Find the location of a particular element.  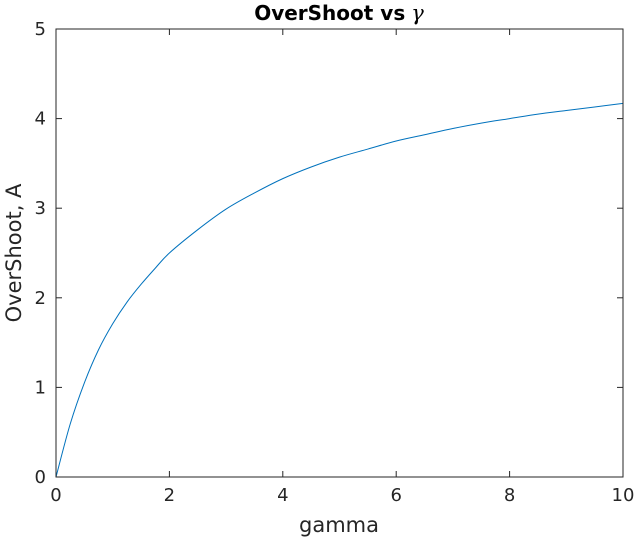

chart-title-text: OverShoot vs is located at coordinates (329, 13).